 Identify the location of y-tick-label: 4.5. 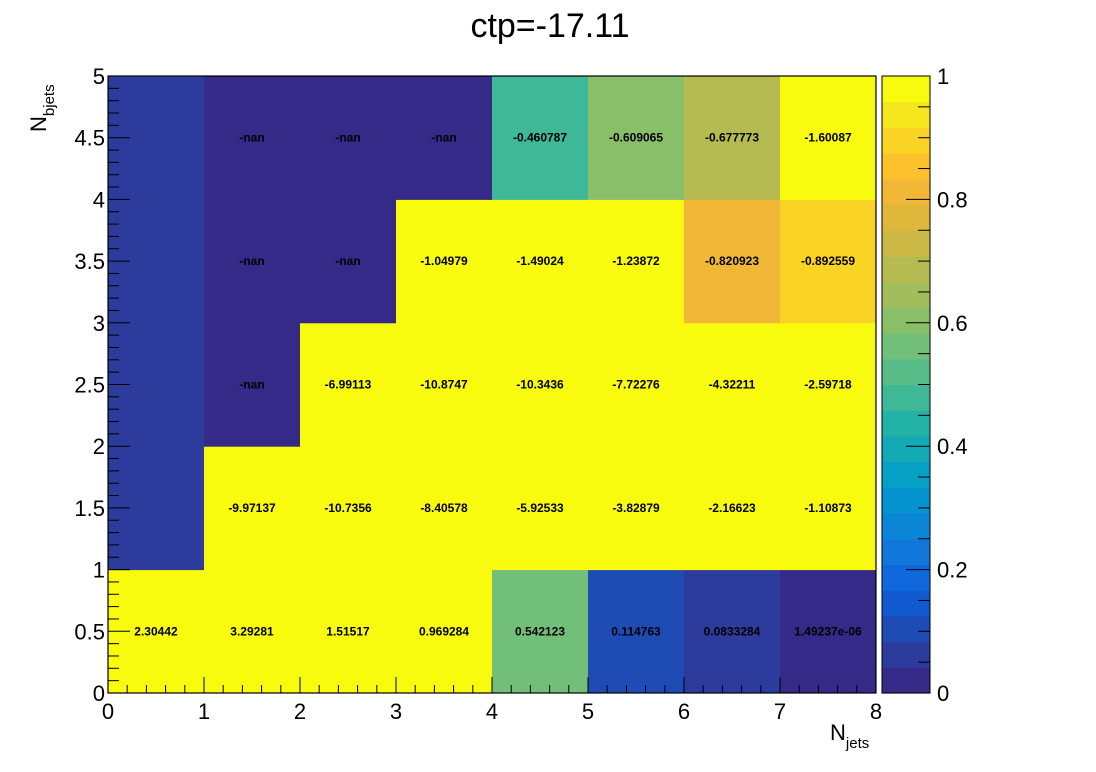
(89, 138).